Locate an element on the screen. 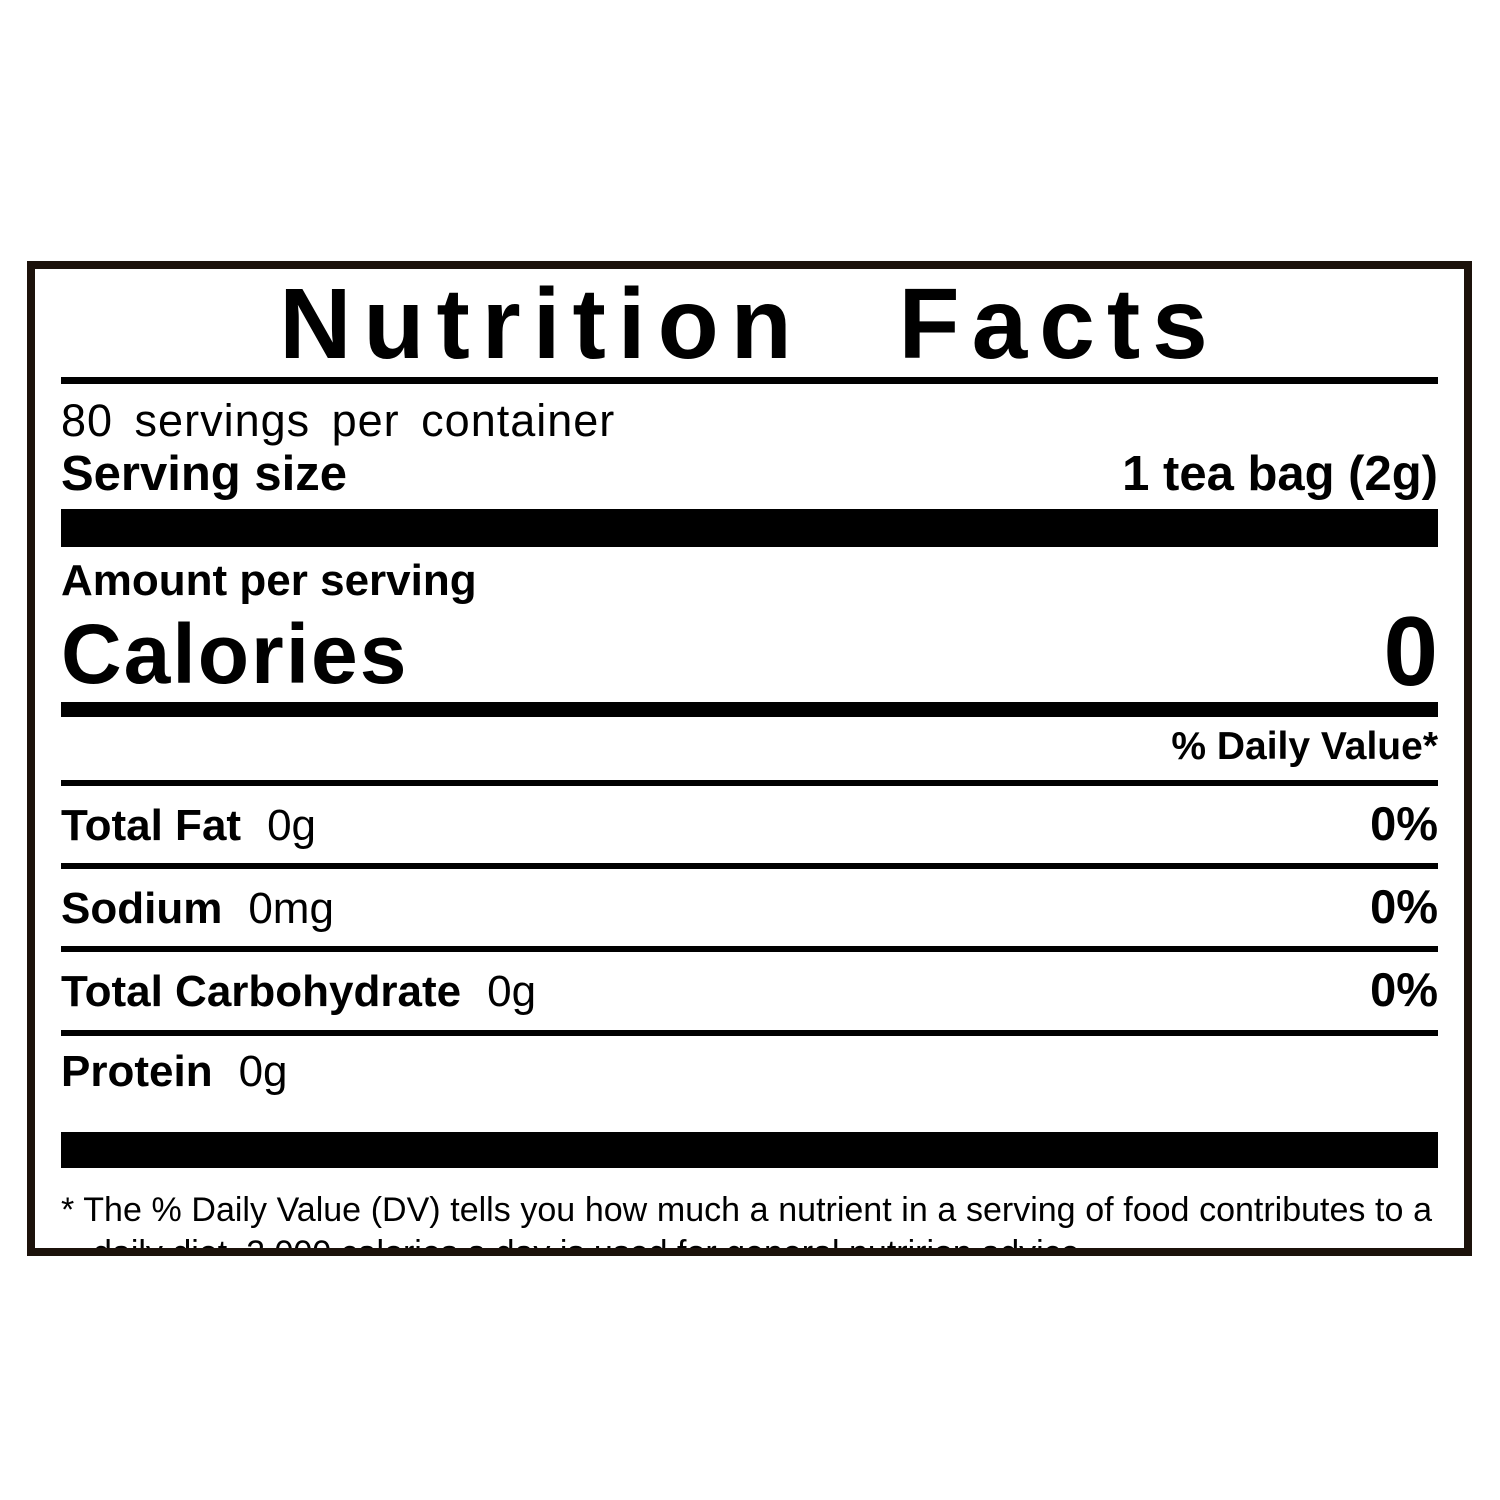  calories-label: Calories is located at coordinates (235, 654).